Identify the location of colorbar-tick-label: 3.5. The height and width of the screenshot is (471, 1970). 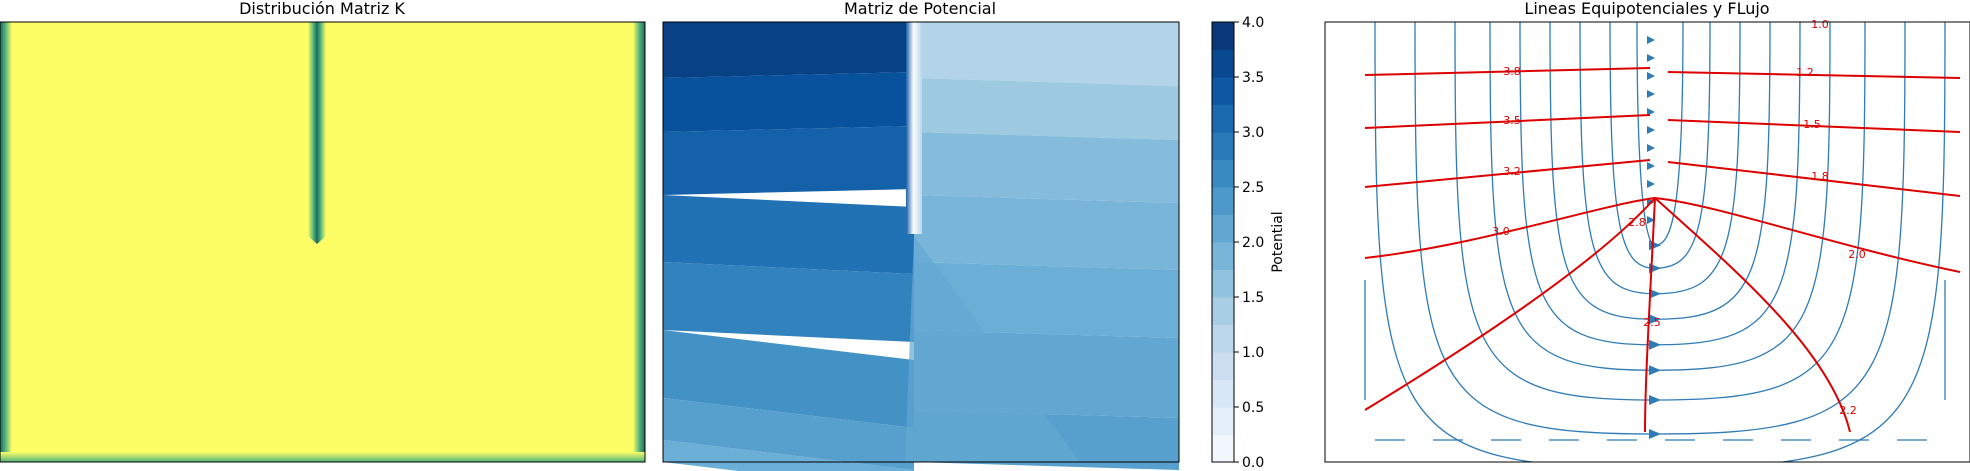
(1253, 78).